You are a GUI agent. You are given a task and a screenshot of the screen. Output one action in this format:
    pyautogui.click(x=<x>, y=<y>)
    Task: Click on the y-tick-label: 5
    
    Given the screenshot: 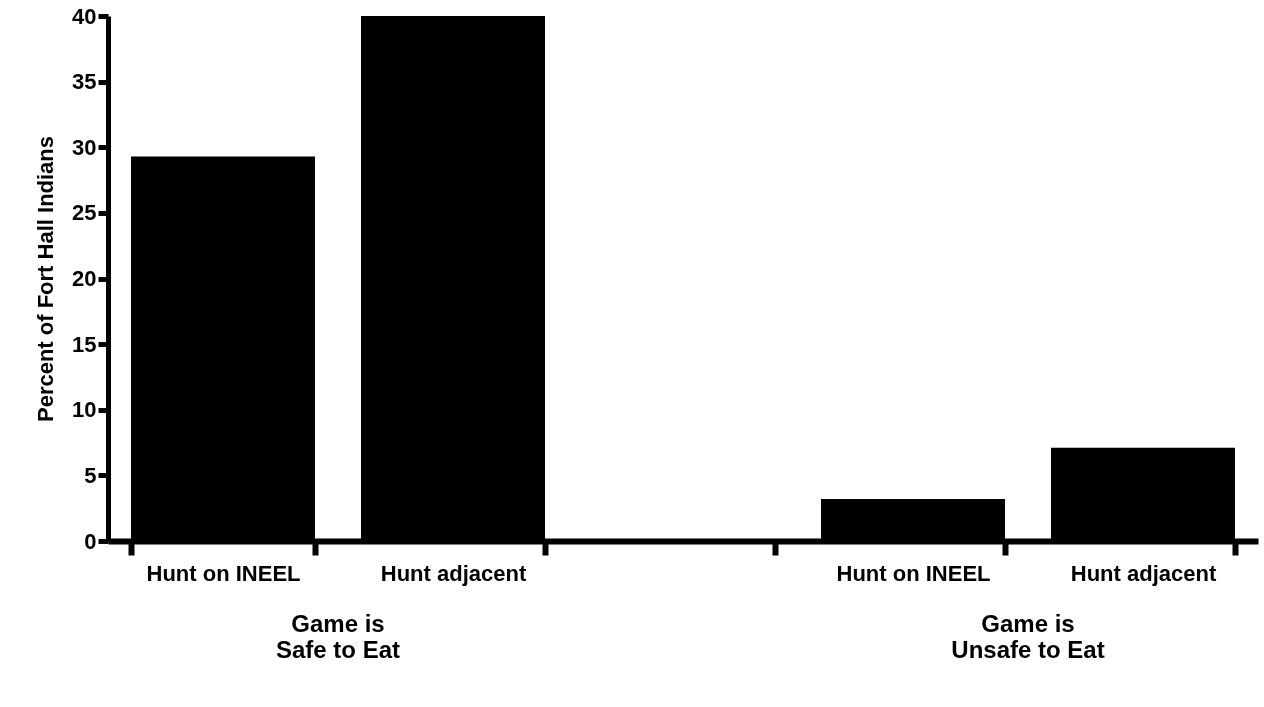 What is the action you would take?
    pyautogui.click(x=90, y=475)
    